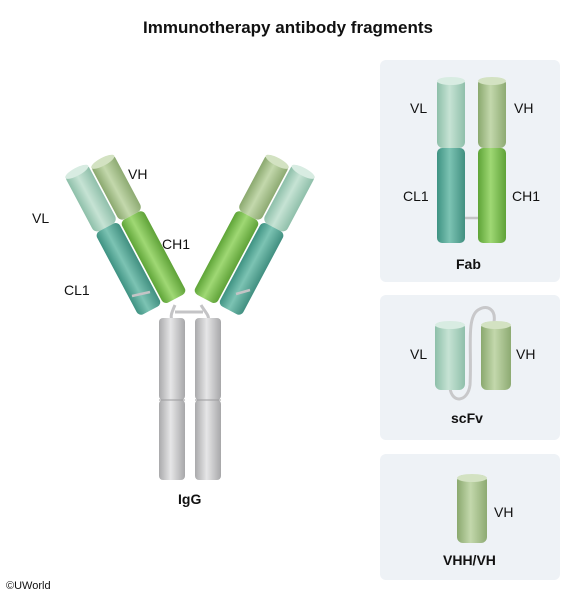 This screenshot has height=597, width=576. I want to click on fab-cl1-domain, so click(451, 195).